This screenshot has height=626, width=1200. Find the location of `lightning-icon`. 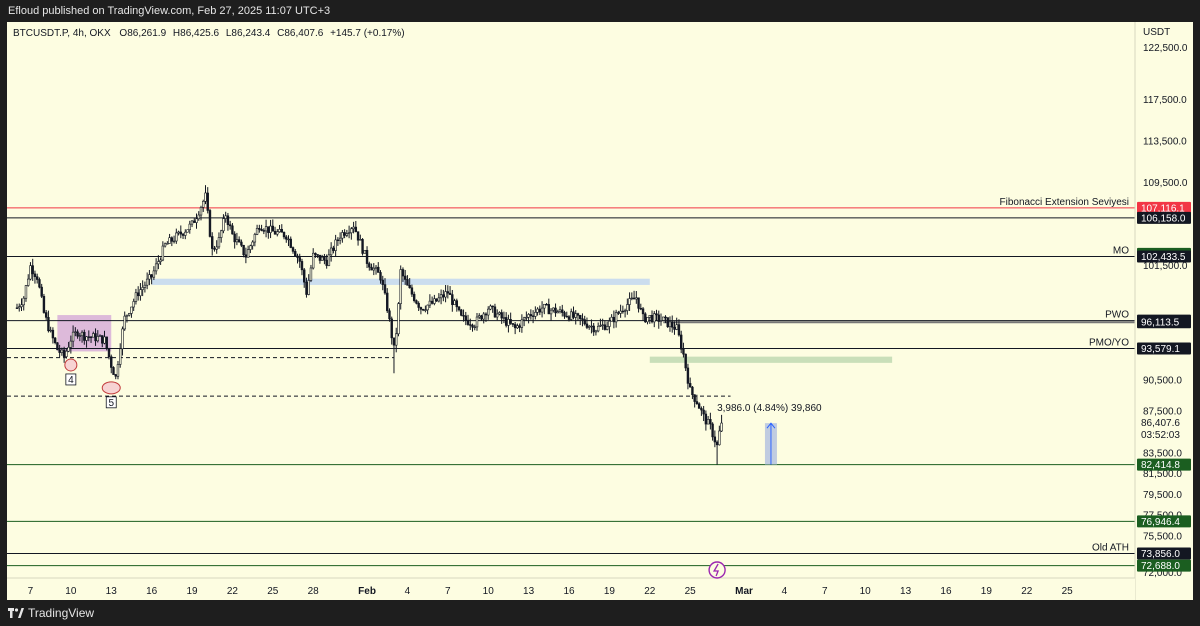

lightning-icon is located at coordinates (717, 570).